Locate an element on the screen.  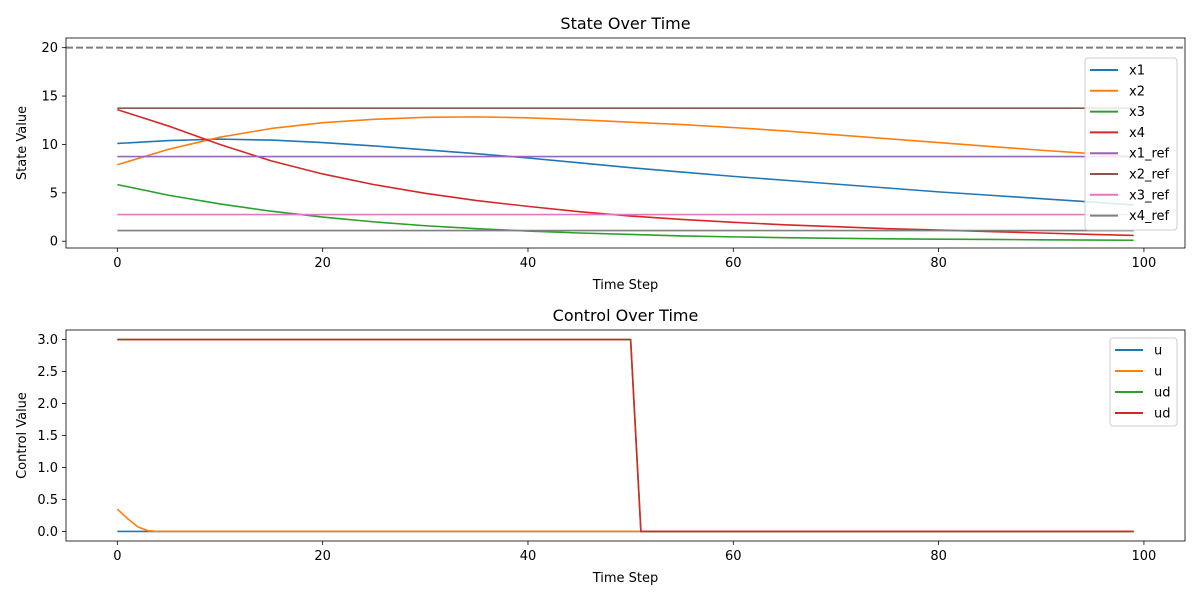
y-tick-label: 1.0 is located at coordinates (47, 468).